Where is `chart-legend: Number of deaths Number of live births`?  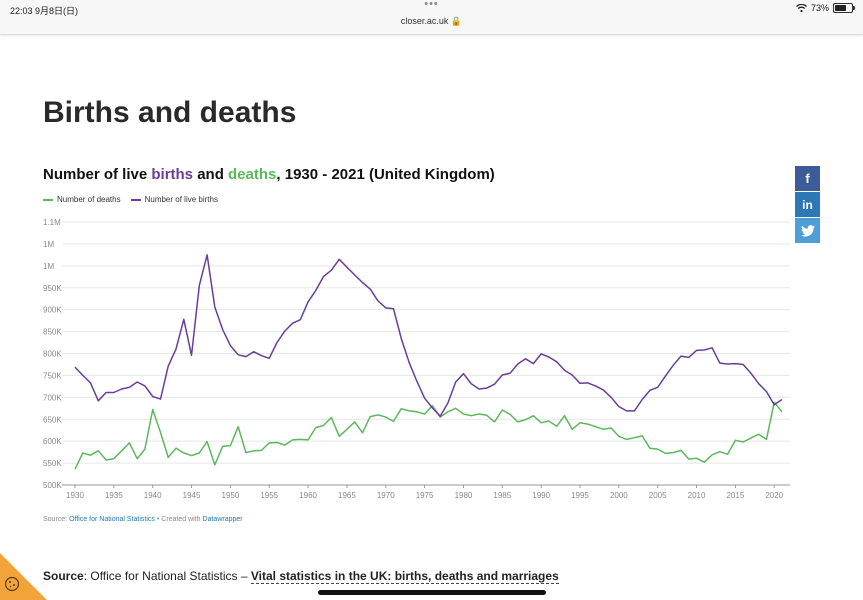 chart-legend: Number of deaths Number of live births is located at coordinates (130, 199).